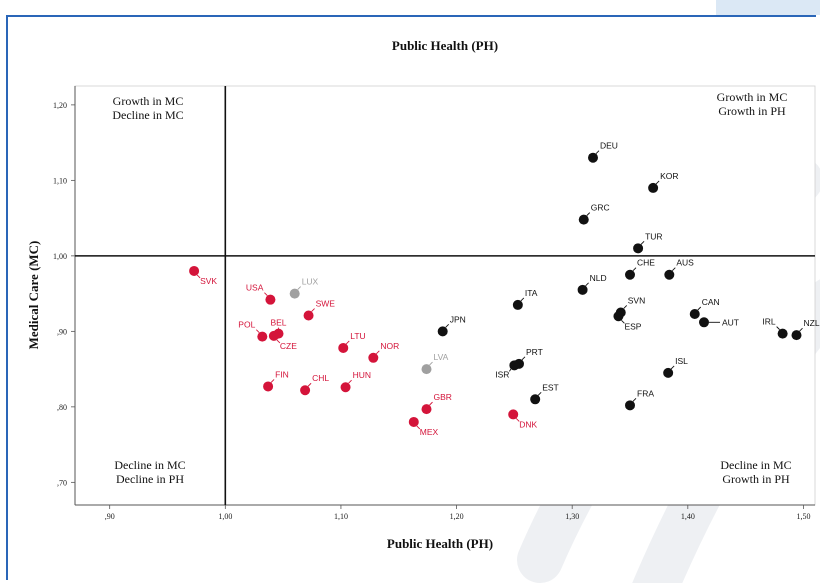  What do you see at coordinates (572, 516) in the screenshot?
I see `x-tick-label: 1,30` at bounding box center [572, 516].